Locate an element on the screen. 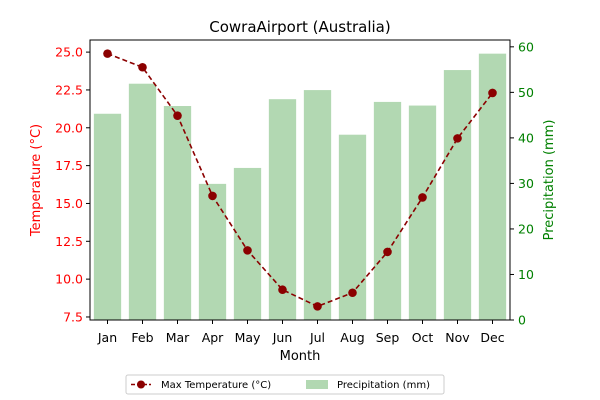 The height and width of the screenshot is (400, 600). precipitation-bar-dec is located at coordinates (492, 186).